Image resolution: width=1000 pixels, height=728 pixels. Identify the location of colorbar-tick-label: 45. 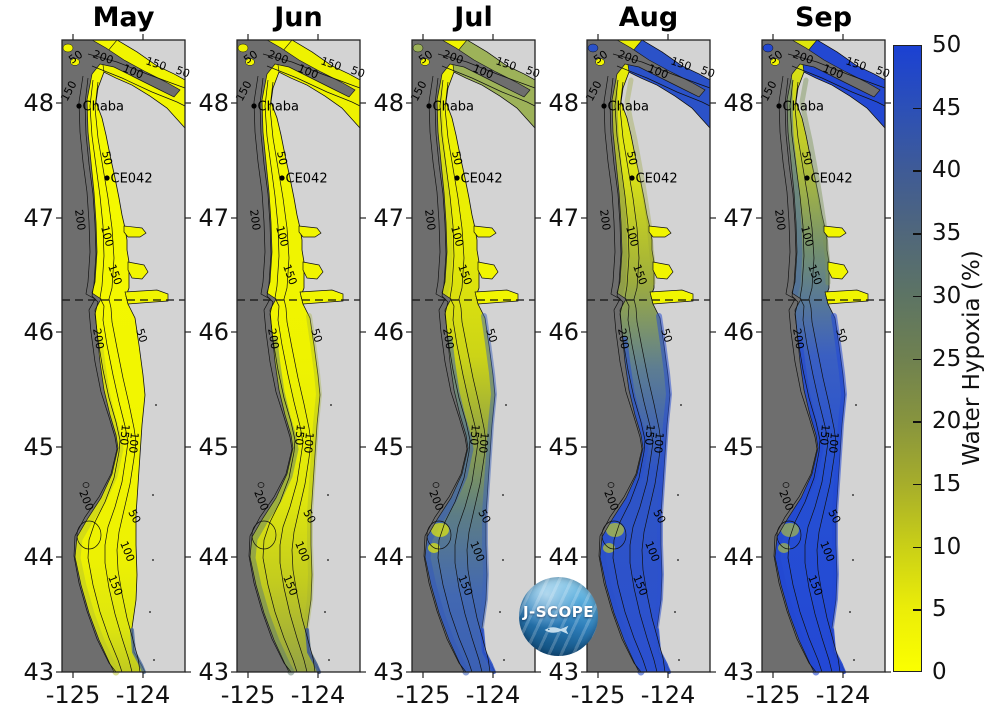
(947, 107).